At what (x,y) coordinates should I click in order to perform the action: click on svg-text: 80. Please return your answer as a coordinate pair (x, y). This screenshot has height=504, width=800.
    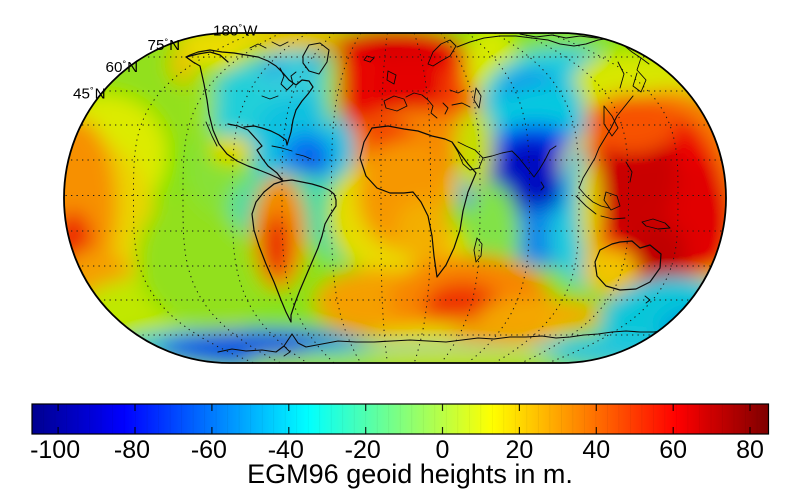
    Looking at the image, I should click on (750, 450).